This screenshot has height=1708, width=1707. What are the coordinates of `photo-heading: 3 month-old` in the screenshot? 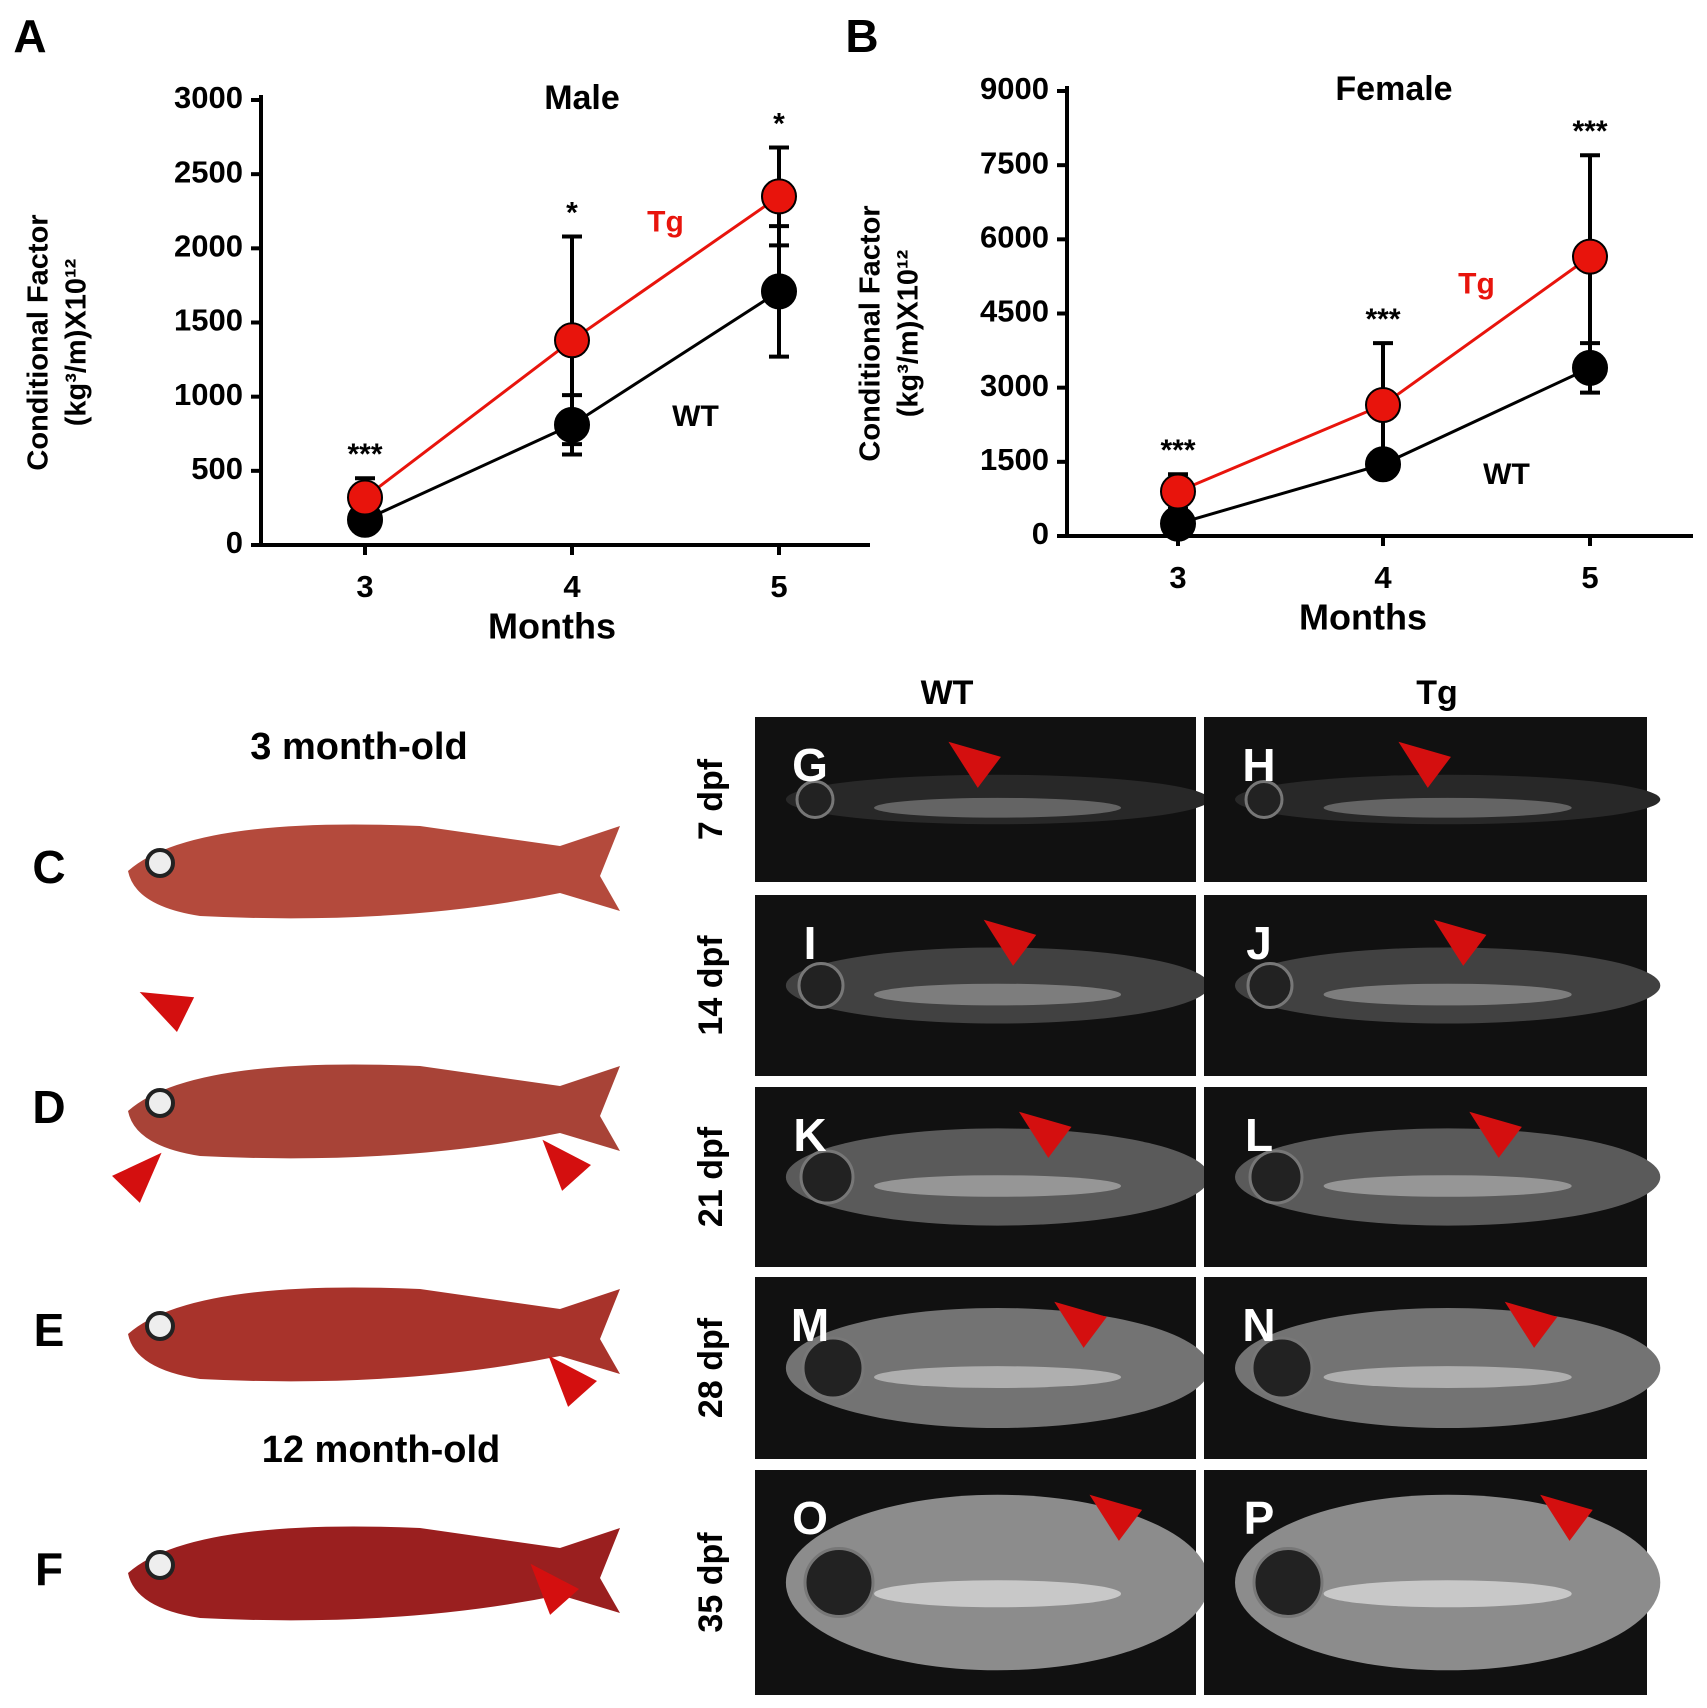 It's located at (358, 747).